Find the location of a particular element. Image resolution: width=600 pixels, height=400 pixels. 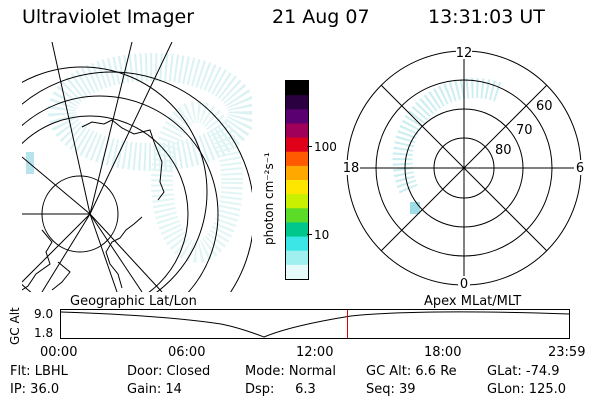

mlt-label-12: 12 is located at coordinates (464, 53).